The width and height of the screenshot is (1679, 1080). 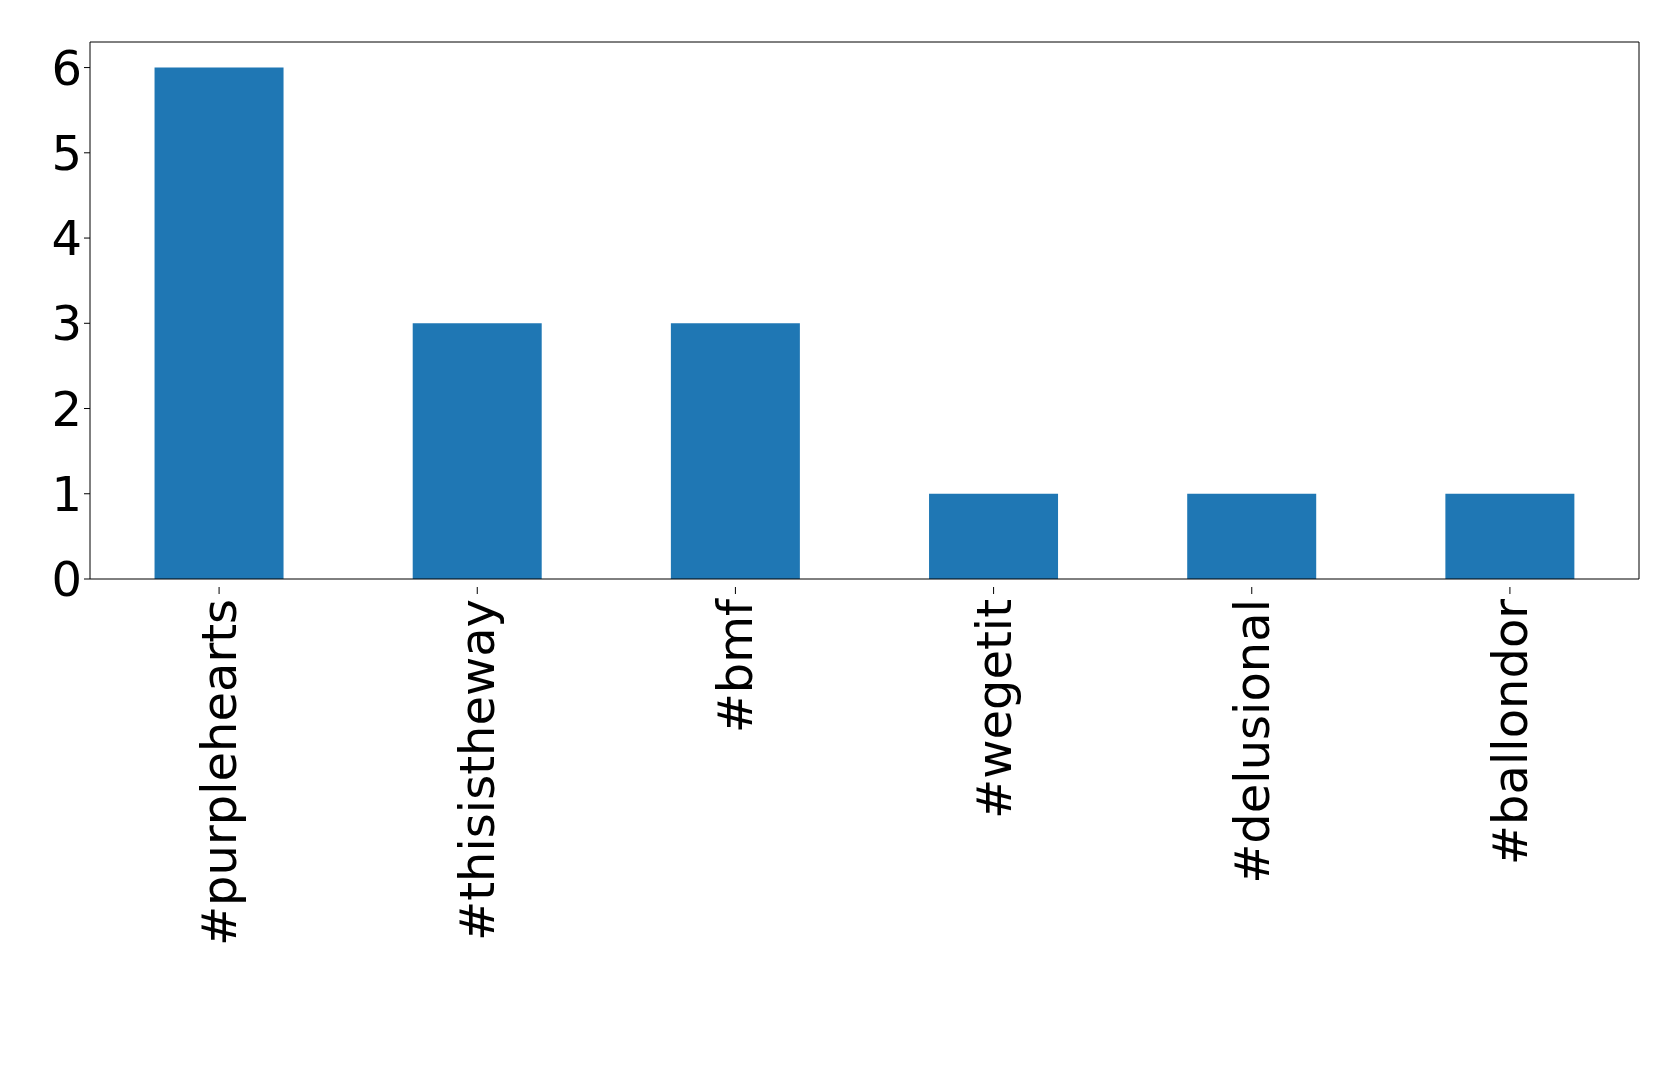 I want to click on y-tick-label: 3, so click(x=66, y=323).